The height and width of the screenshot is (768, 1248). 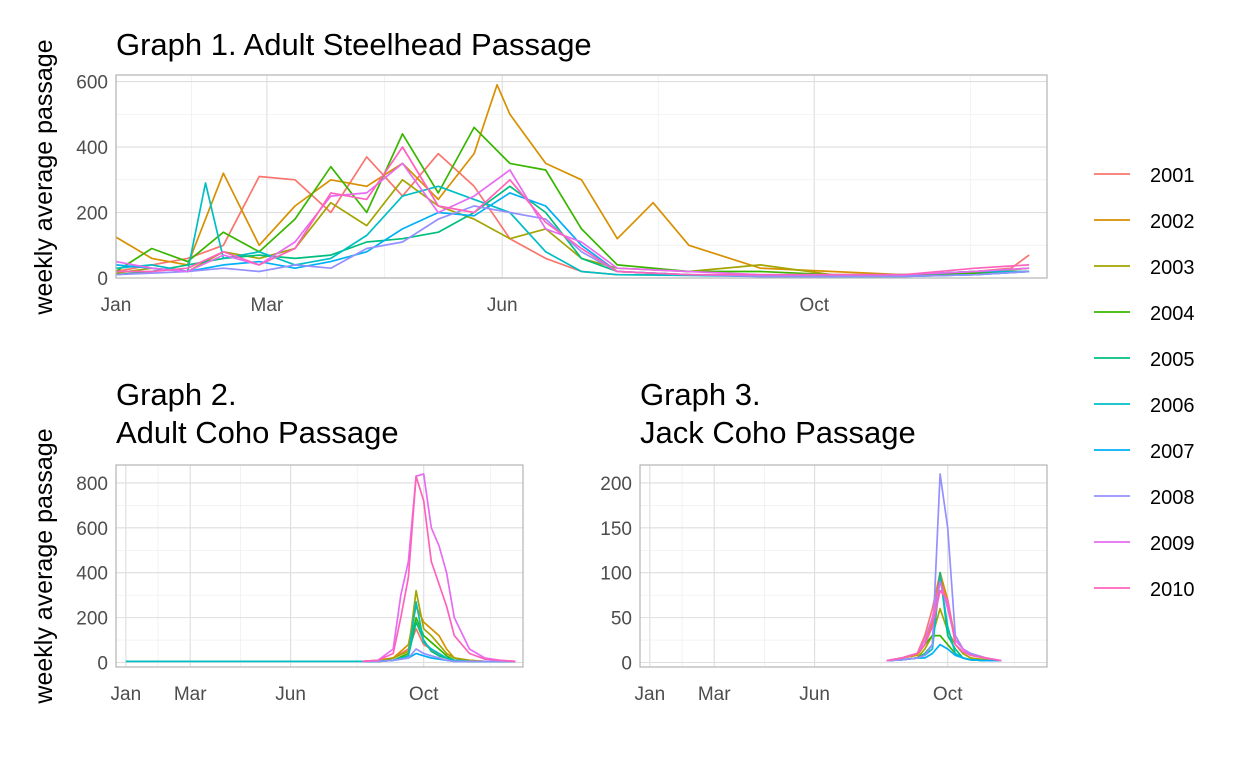 I want to click on series-line-2009, so click(x=439, y=568).